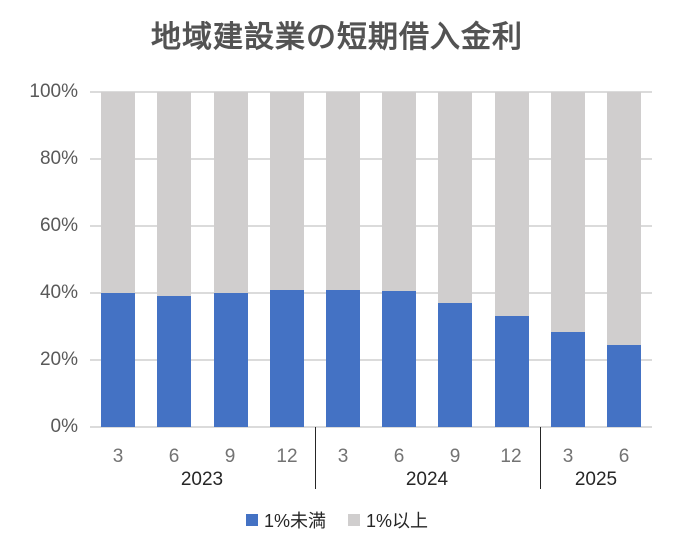 The image size is (674, 539). Describe the element at coordinates (624, 218) in the screenshot. I see `bar-9-over-1pct` at that location.